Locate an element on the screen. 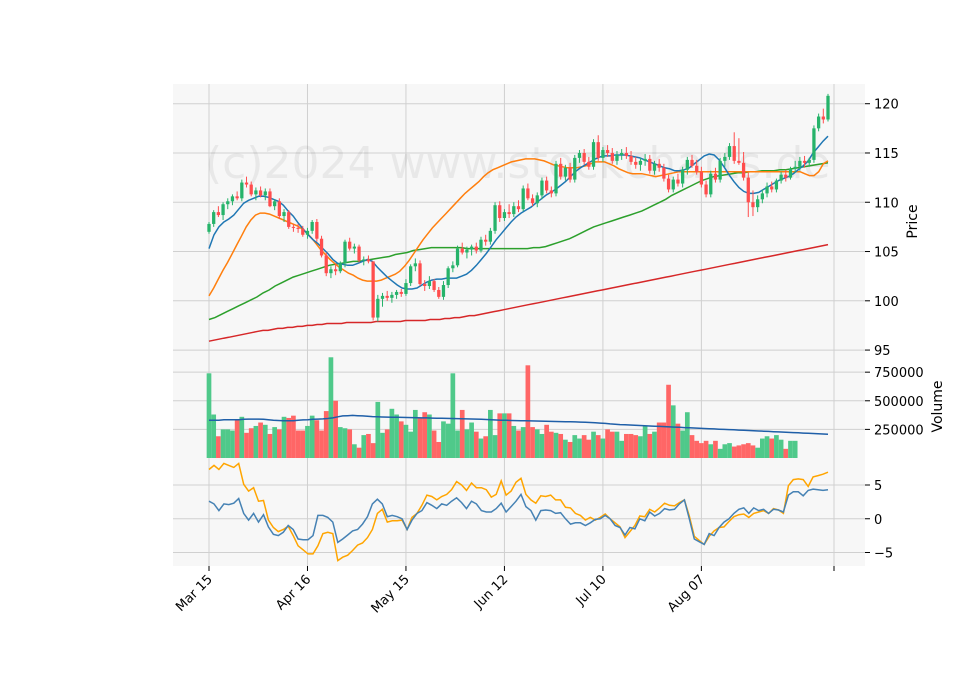 The width and height of the screenshot is (960, 694). ma-long-line is located at coordinates (518, 241).